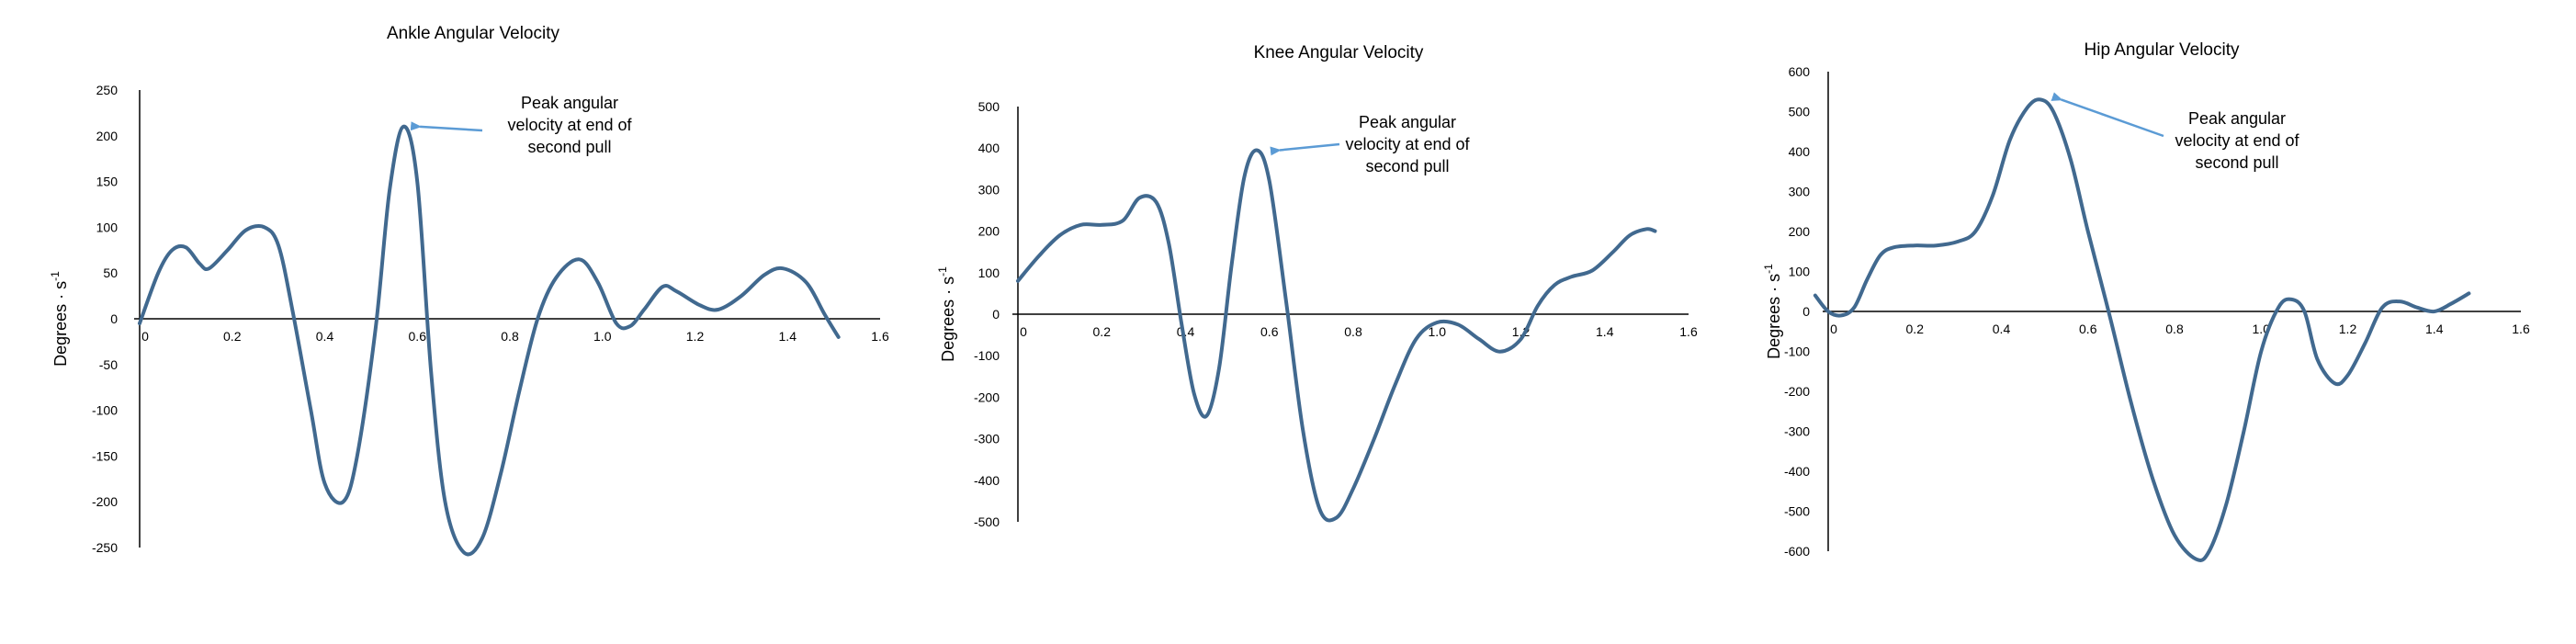  What do you see at coordinates (107, 182) in the screenshot?
I see `y-tick-label: 150` at bounding box center [107, 182].